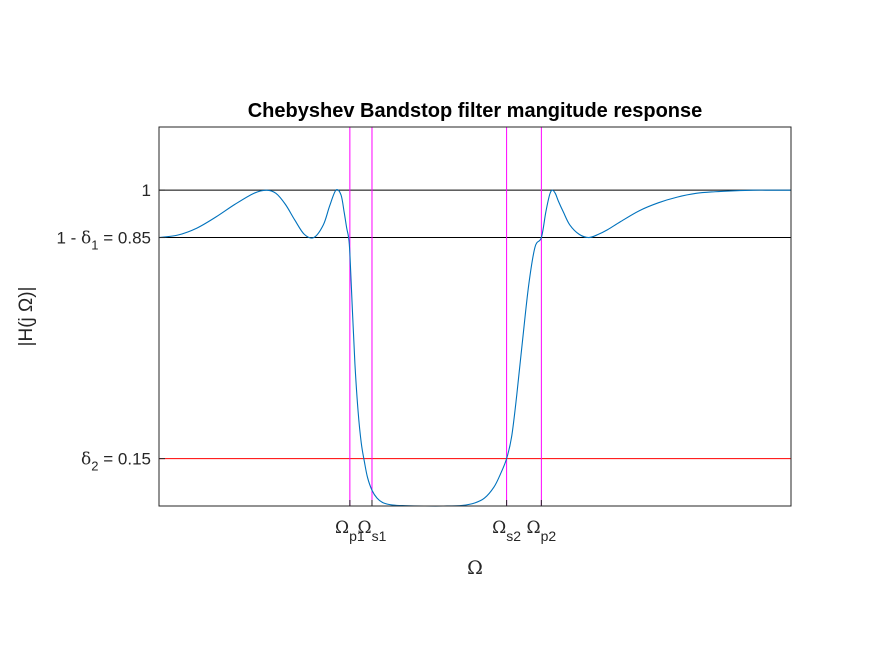  I want to click on y-tick-label: 1 - δ1 = 0.85, so click(103, 241).